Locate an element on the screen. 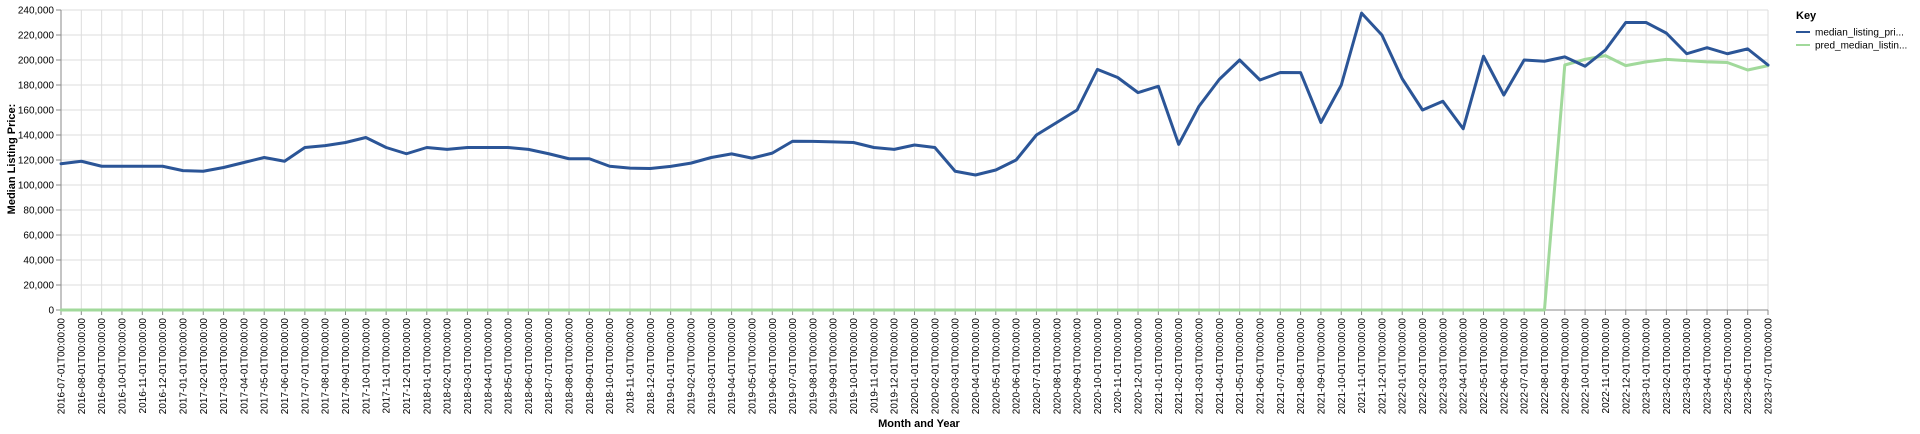 Image resolution: width=1920 pixels, height=434 pixels. x-tick-label: 2020-08-01T00:00:00 is located at coordinates (1057, 366).